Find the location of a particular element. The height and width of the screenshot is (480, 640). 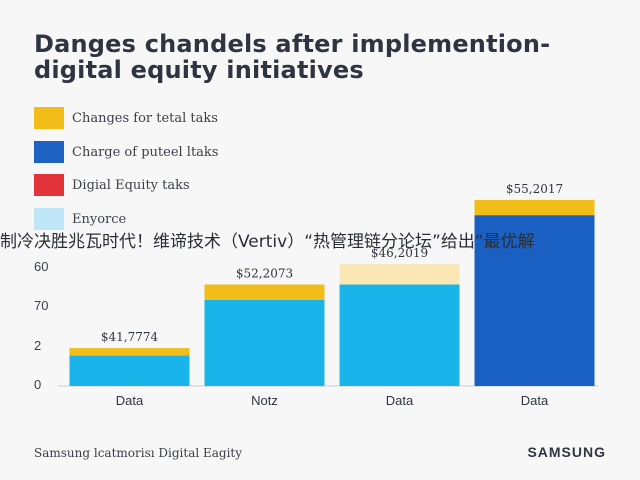

legend-item-digital-equity: Digial Equity taks is located at coordinates (112, 185).